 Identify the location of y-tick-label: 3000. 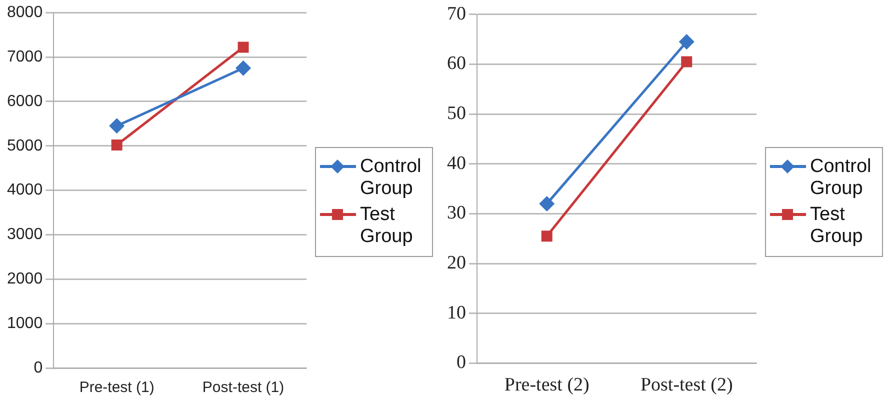
(25, 235).